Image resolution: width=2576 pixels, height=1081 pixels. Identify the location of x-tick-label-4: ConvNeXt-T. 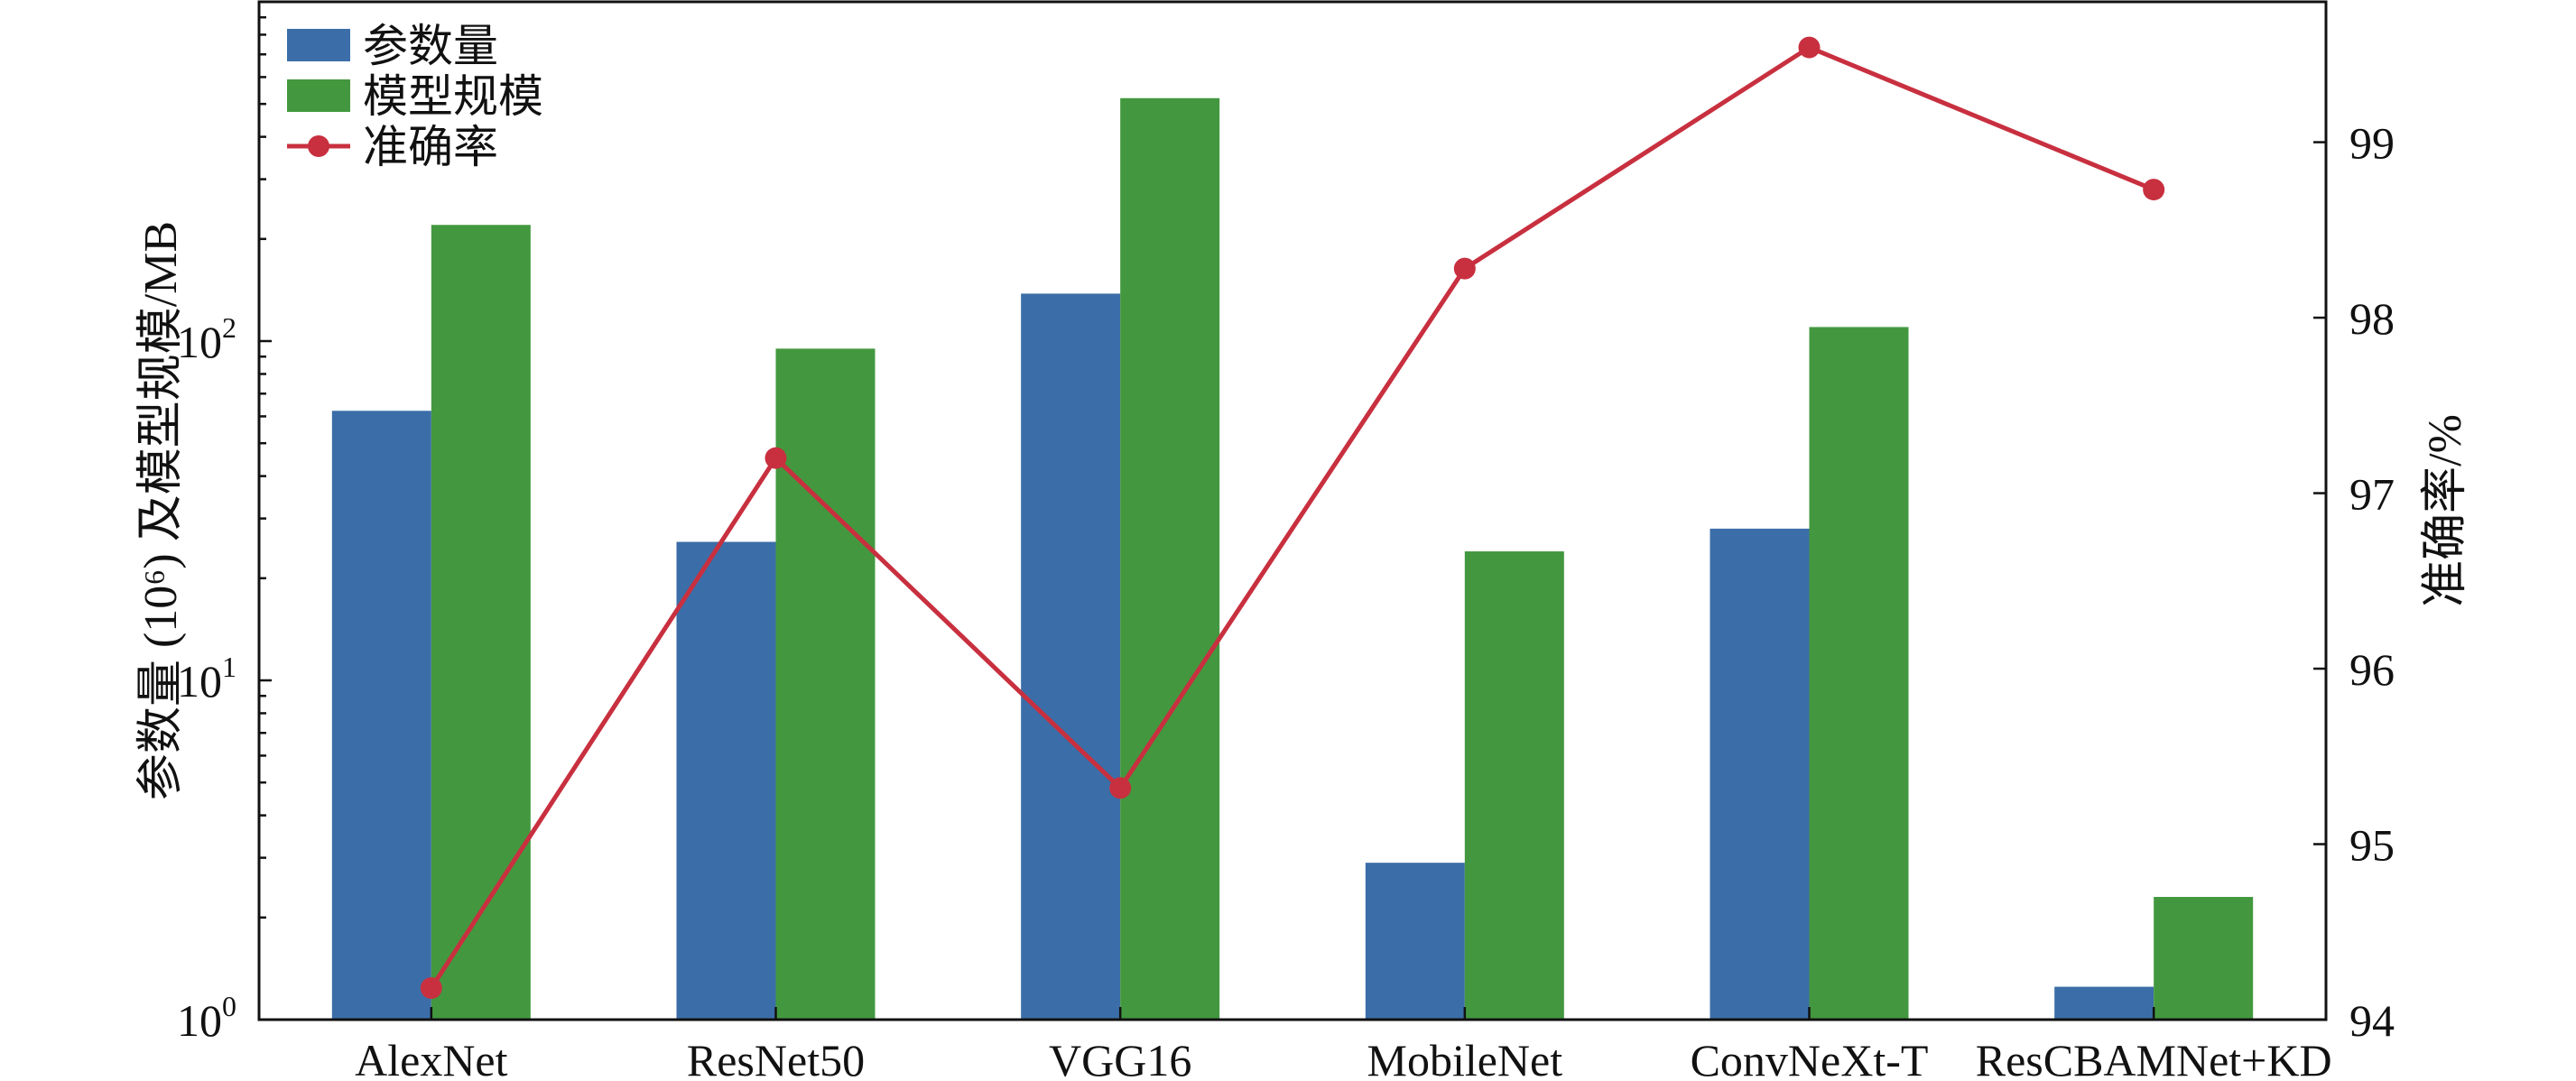
(1810, 1058).